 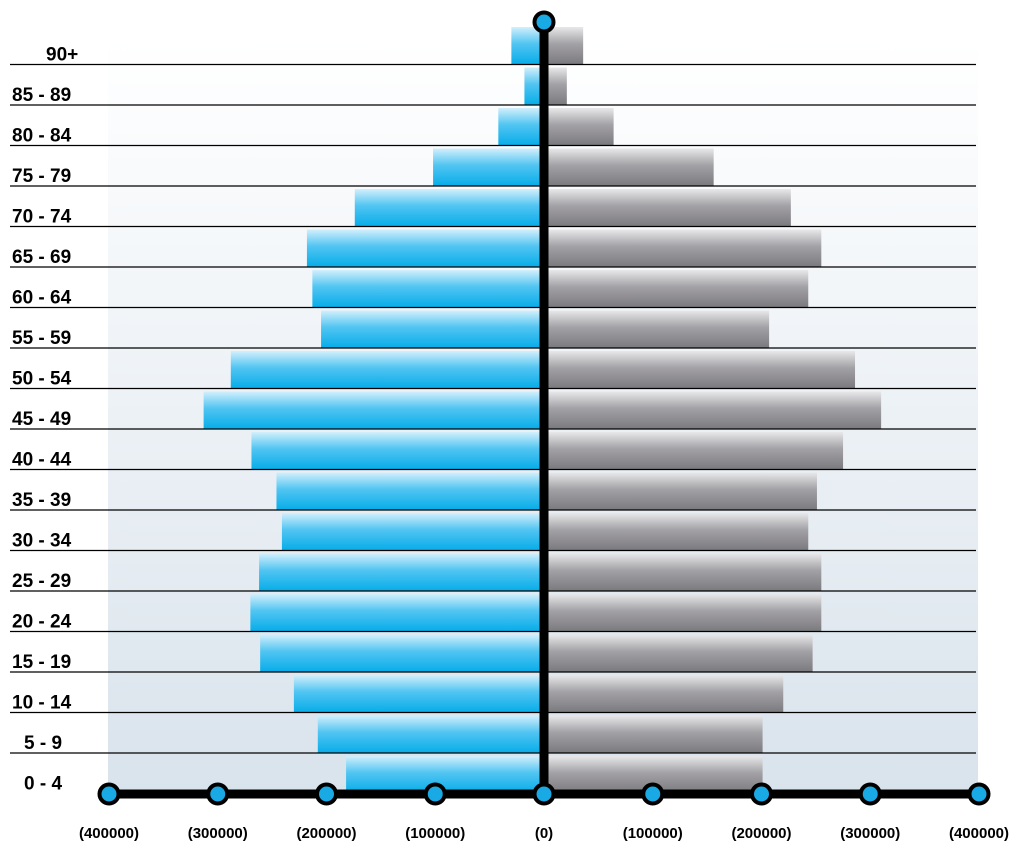 What do you see at coordinates (42, 703) in the screenshot?
I see `age-label-16: 10 - 14` at bounding box center [42, 703].